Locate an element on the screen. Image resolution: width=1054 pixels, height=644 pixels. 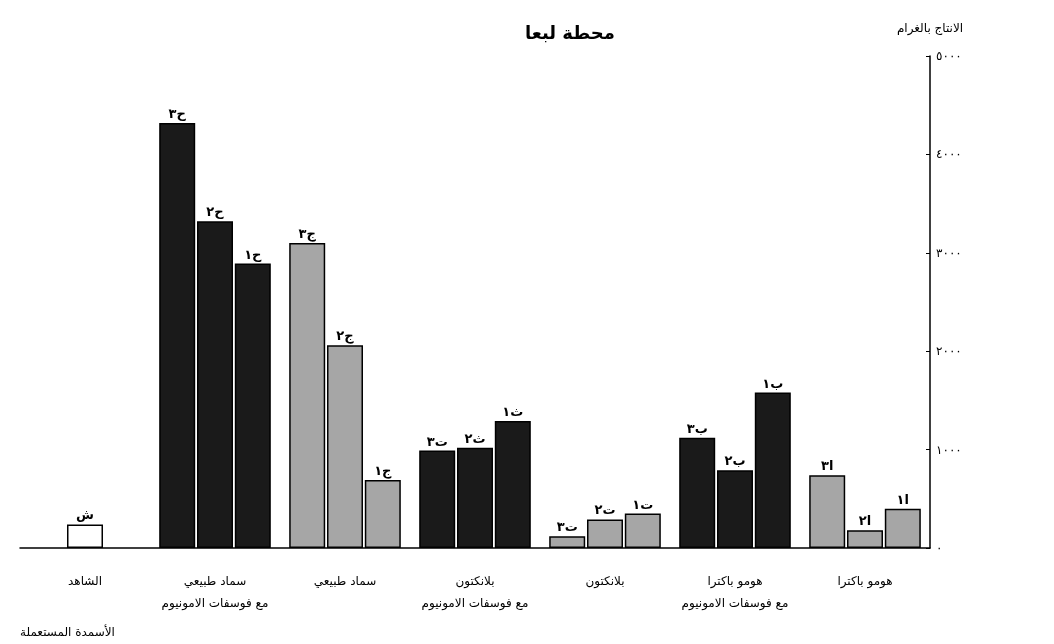
annotation: ا٢ is located at coordinates (865, 521).